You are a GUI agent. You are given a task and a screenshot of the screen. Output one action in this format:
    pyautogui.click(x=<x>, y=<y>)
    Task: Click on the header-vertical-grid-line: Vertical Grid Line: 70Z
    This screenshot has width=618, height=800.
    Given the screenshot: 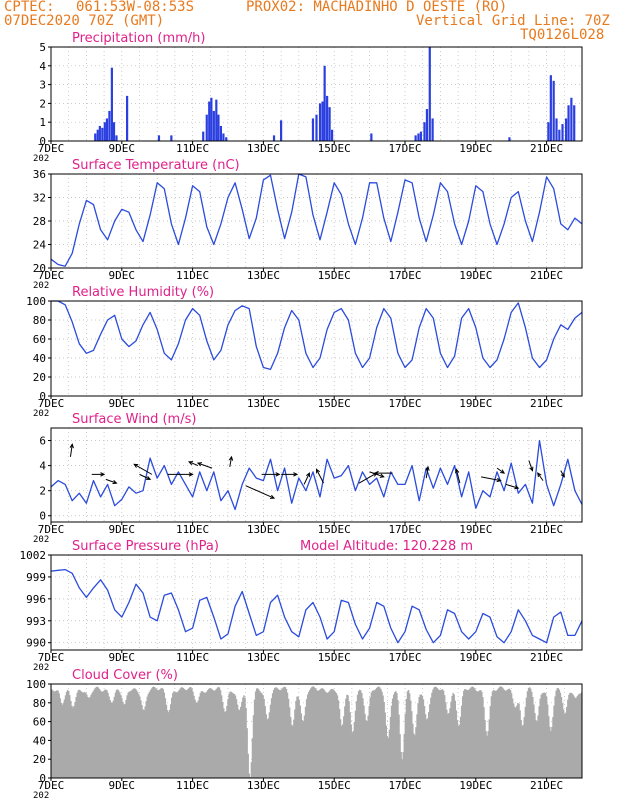 What is the action you would take?
    pyautogui.click(x=513, y=21)
    